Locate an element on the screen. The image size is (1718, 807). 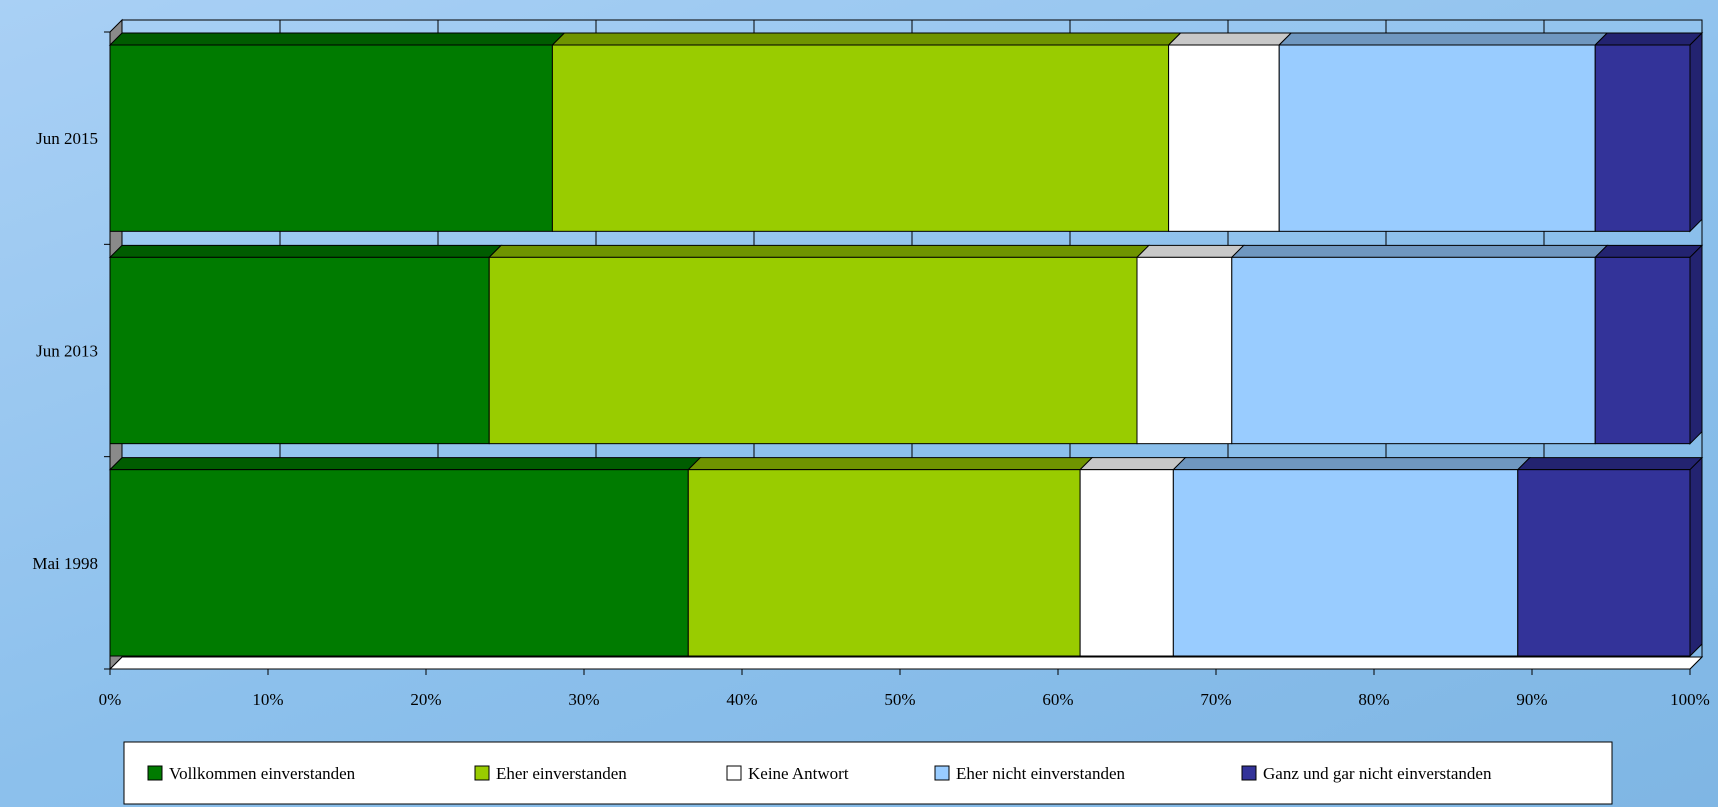
category-labels: Jun 2015 Jun 2013 Mai 1998 is located at coordinates (65, 351).